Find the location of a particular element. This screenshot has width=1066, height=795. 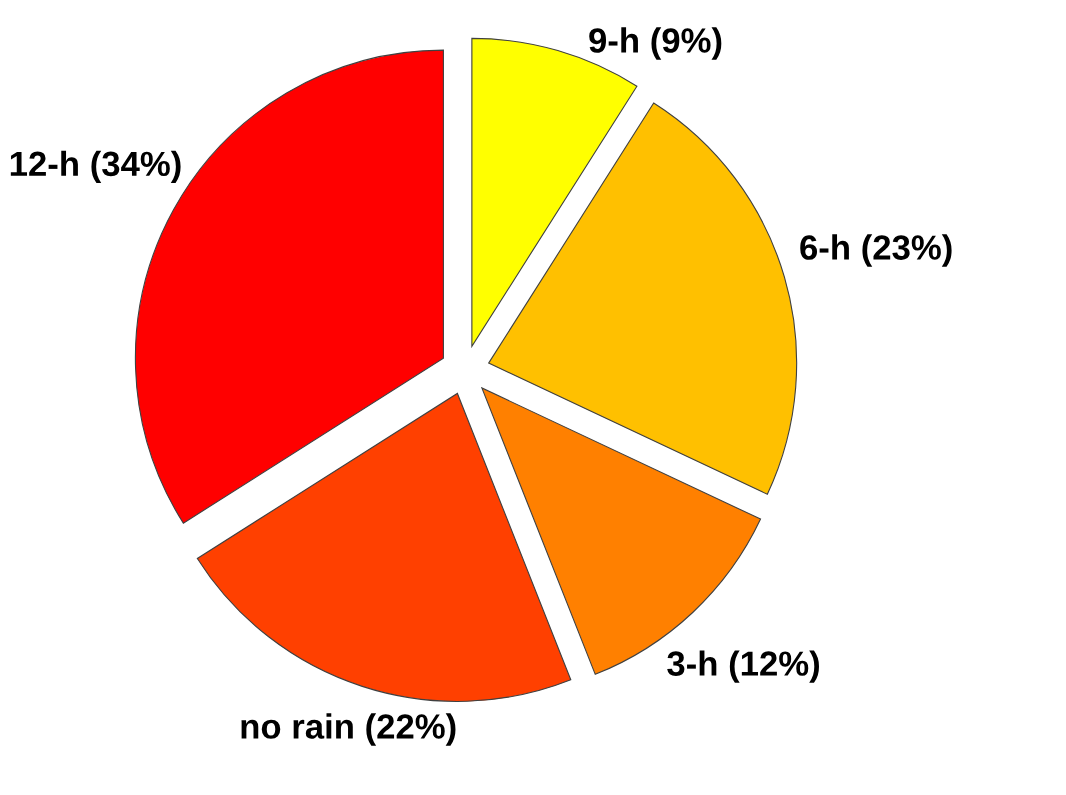

slice-label: 3-h (12%) is located at coordinates (743, 666).